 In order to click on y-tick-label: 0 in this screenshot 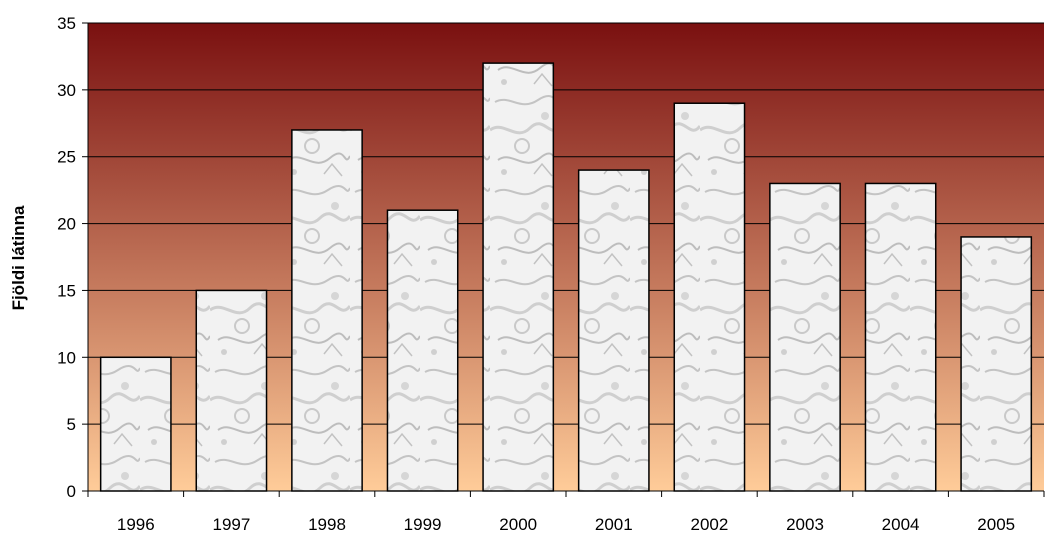, I will do `click(71, 491)`.